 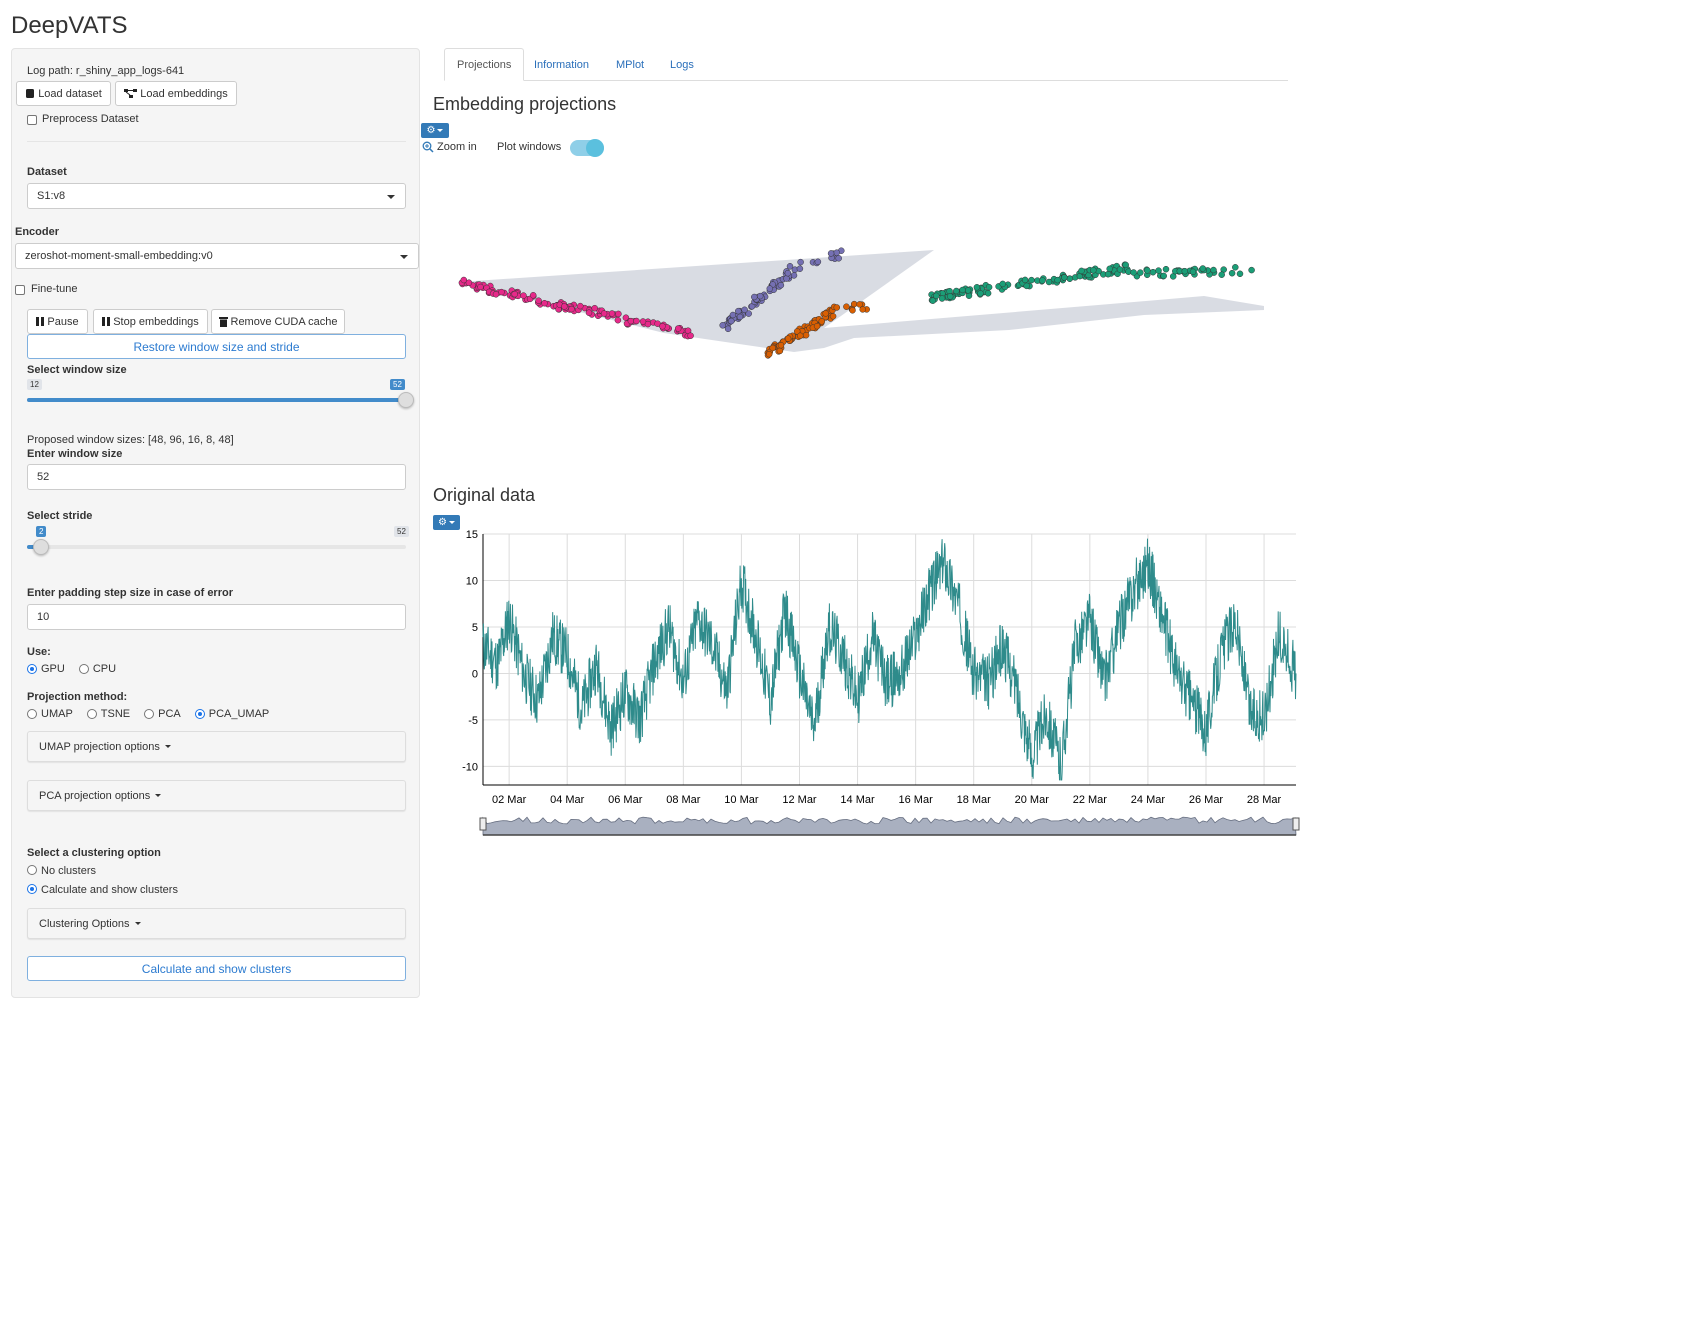 I want to click on x-tick-label: 04 Mar, so click(x=567, y=800).